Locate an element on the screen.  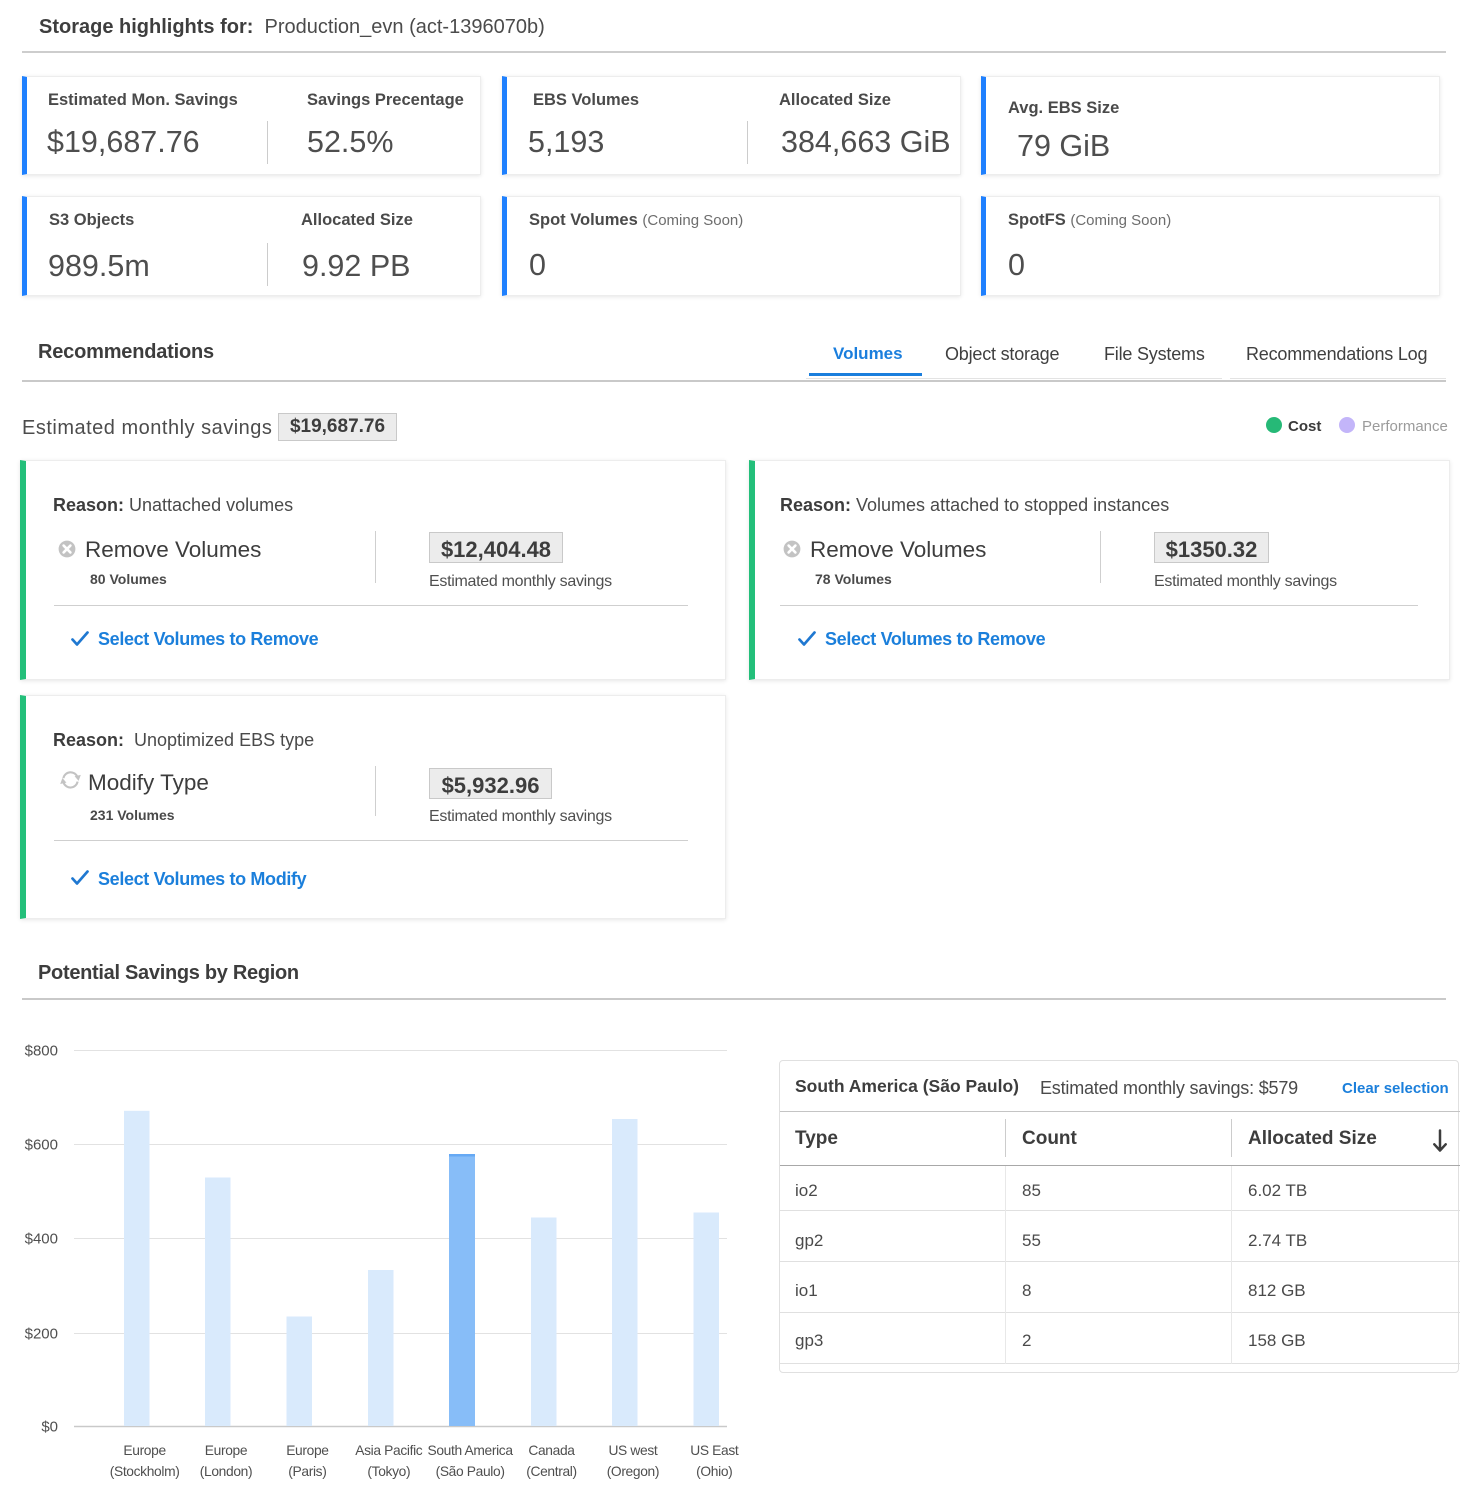
svg-text: Canada is located at coordinates (551, 1450).